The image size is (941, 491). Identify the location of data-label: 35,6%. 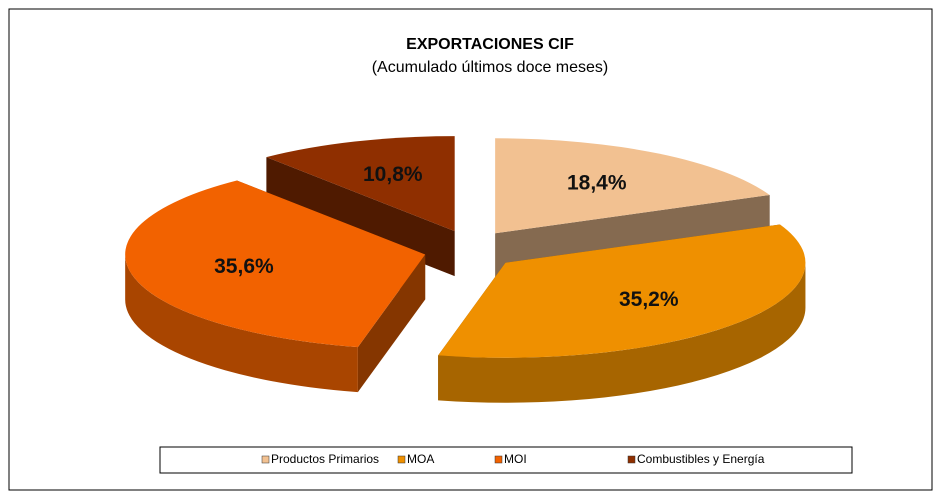
(244, 266).